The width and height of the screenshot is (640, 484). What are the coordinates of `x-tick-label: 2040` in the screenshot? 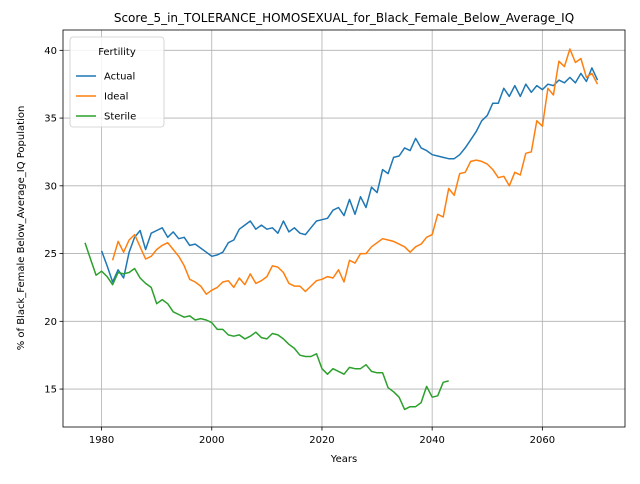 It's located at (431, 440).